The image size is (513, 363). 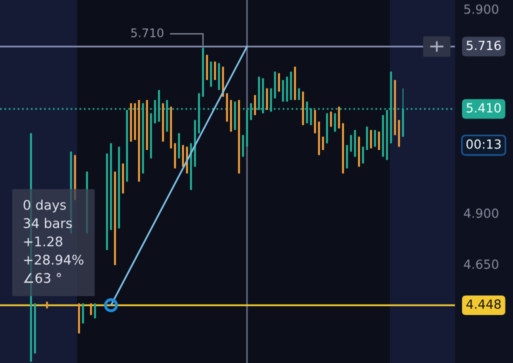 What do you see at coordinates (483, 304) in the screenshot?
I see `ref-line-label: 4.448` at bounding box center [483, 304].